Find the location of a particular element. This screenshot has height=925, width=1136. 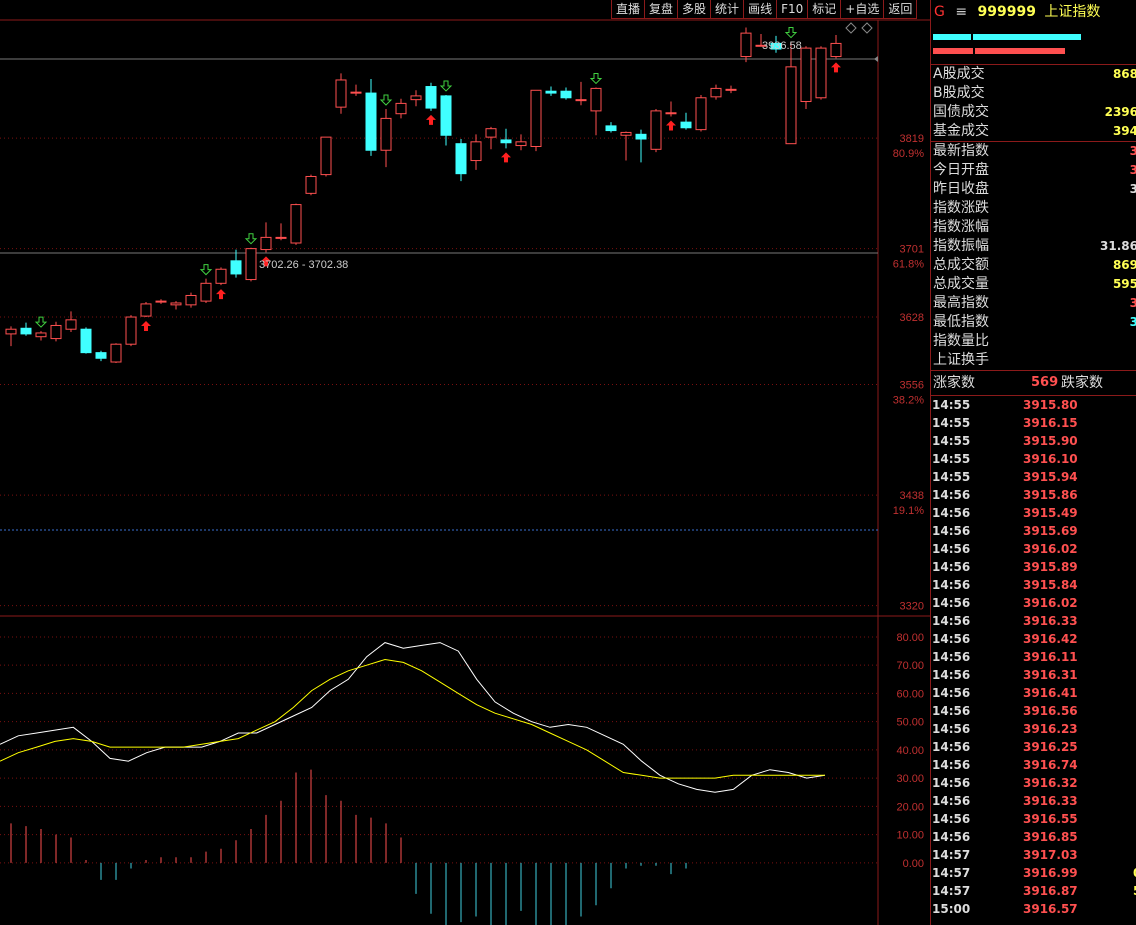

stat-label: 上证换手 is located at coordinates (961, 360).